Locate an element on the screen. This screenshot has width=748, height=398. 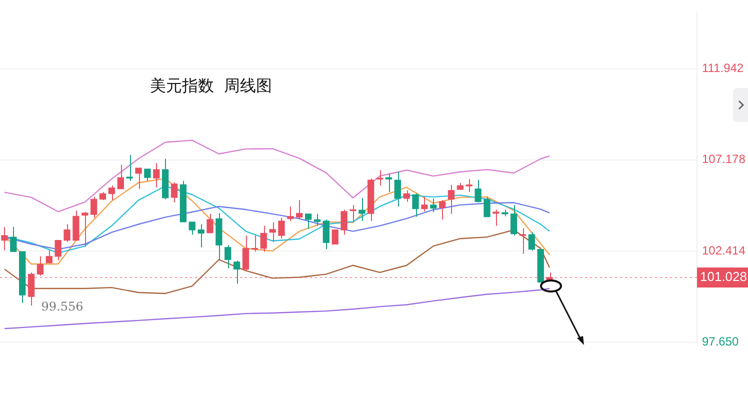
y-tick-label: 102.414 is located at coordinates (724, 250).